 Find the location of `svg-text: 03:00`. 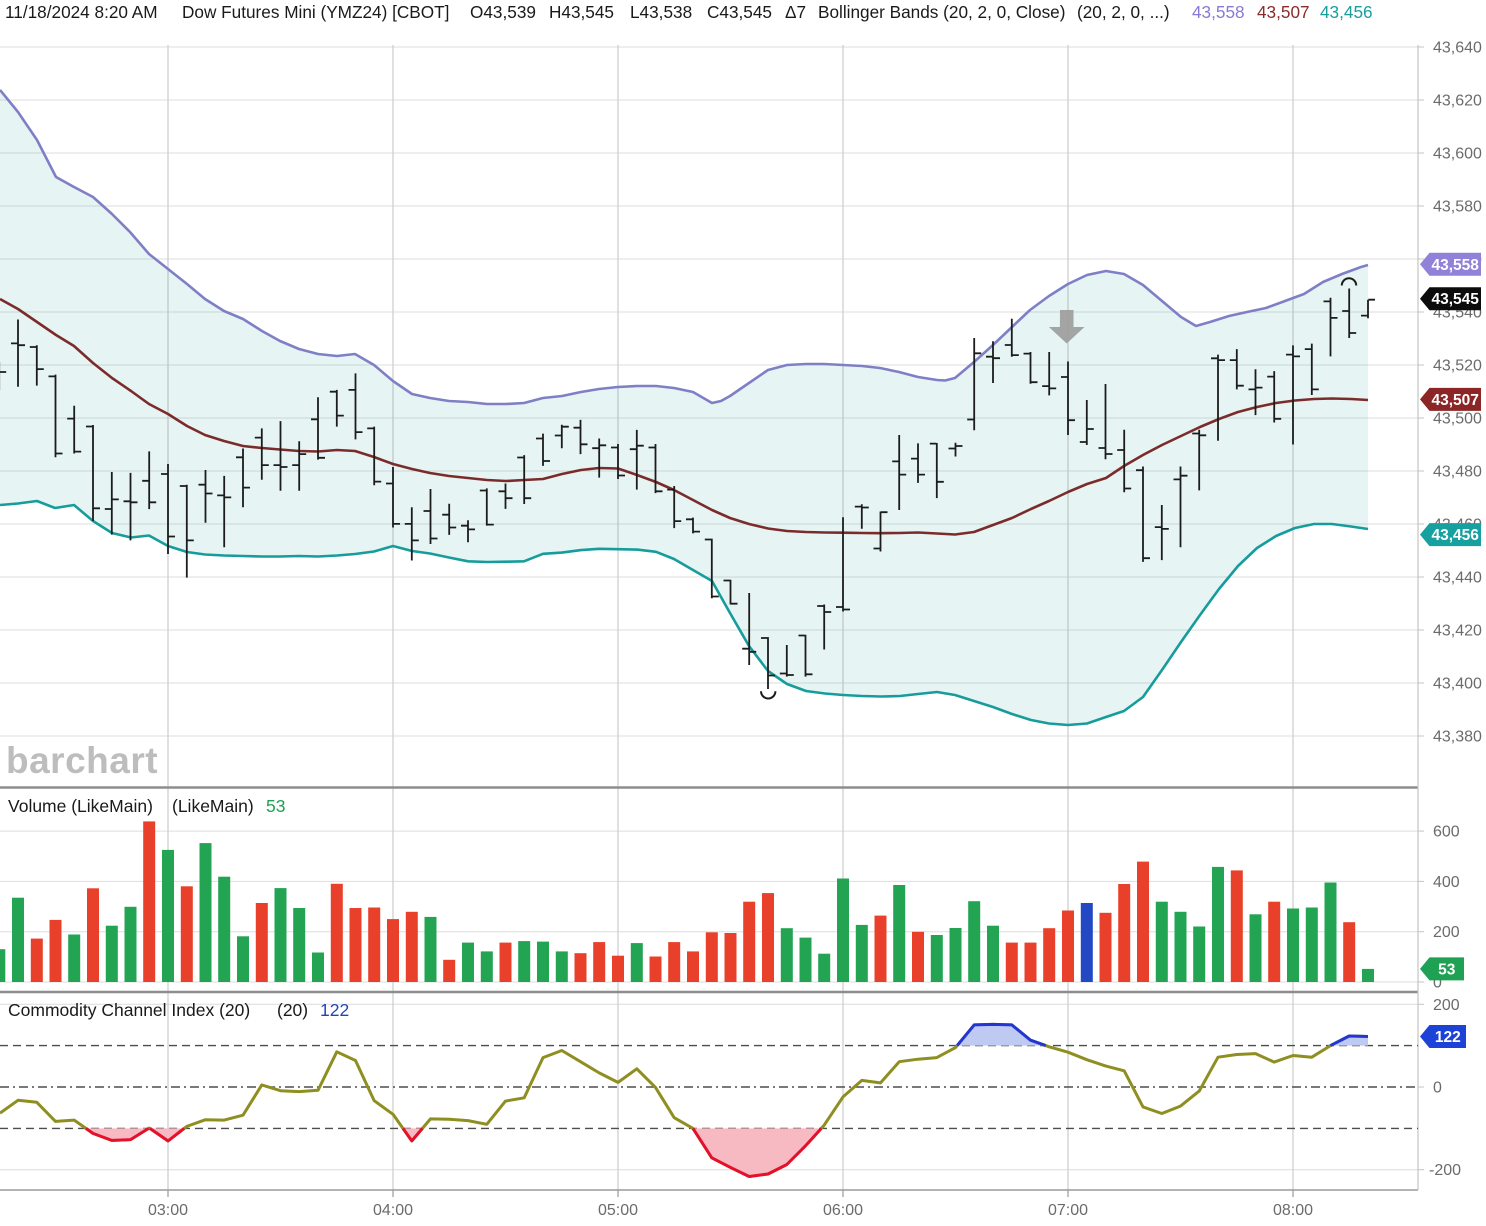

svg-text: 03:00 is located at coordinates (168, 1210).